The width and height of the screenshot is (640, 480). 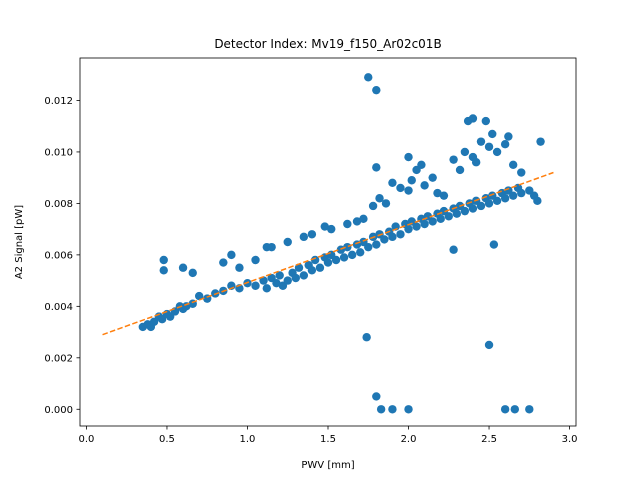 I want to click on x-axis-label: PWV [mm], so click(x=327, y=465).